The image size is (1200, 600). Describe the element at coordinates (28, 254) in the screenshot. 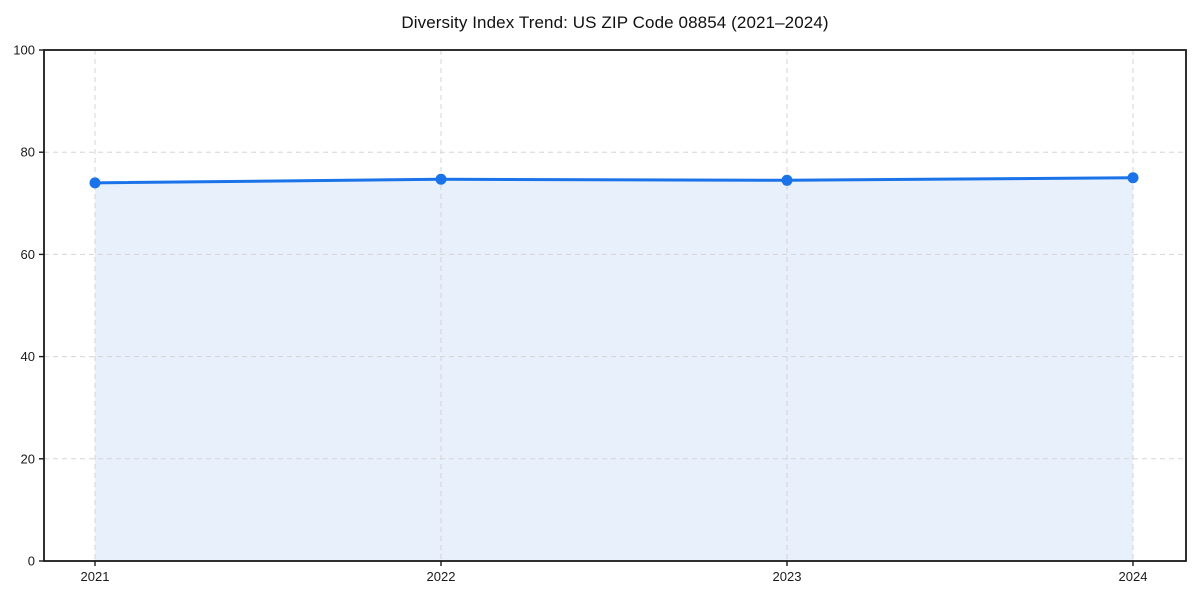

I see `y-tick-label: 60` at that location.